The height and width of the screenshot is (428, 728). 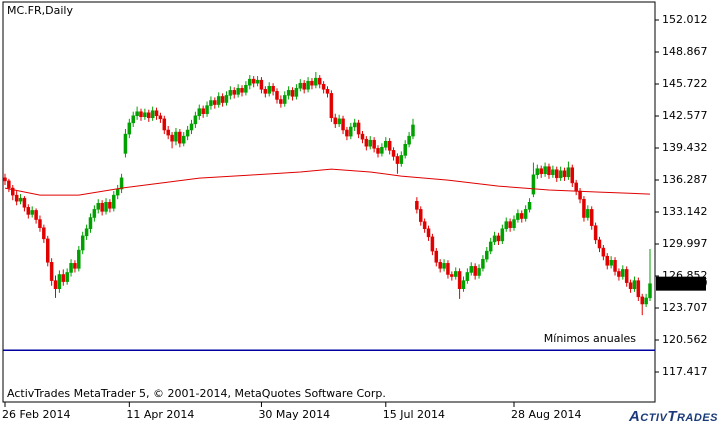 What do you see at coordinates (160, 414) in the screenshot?
I see `x-tick-label: 11 Apr 2014` at bounding box center [160, 414].